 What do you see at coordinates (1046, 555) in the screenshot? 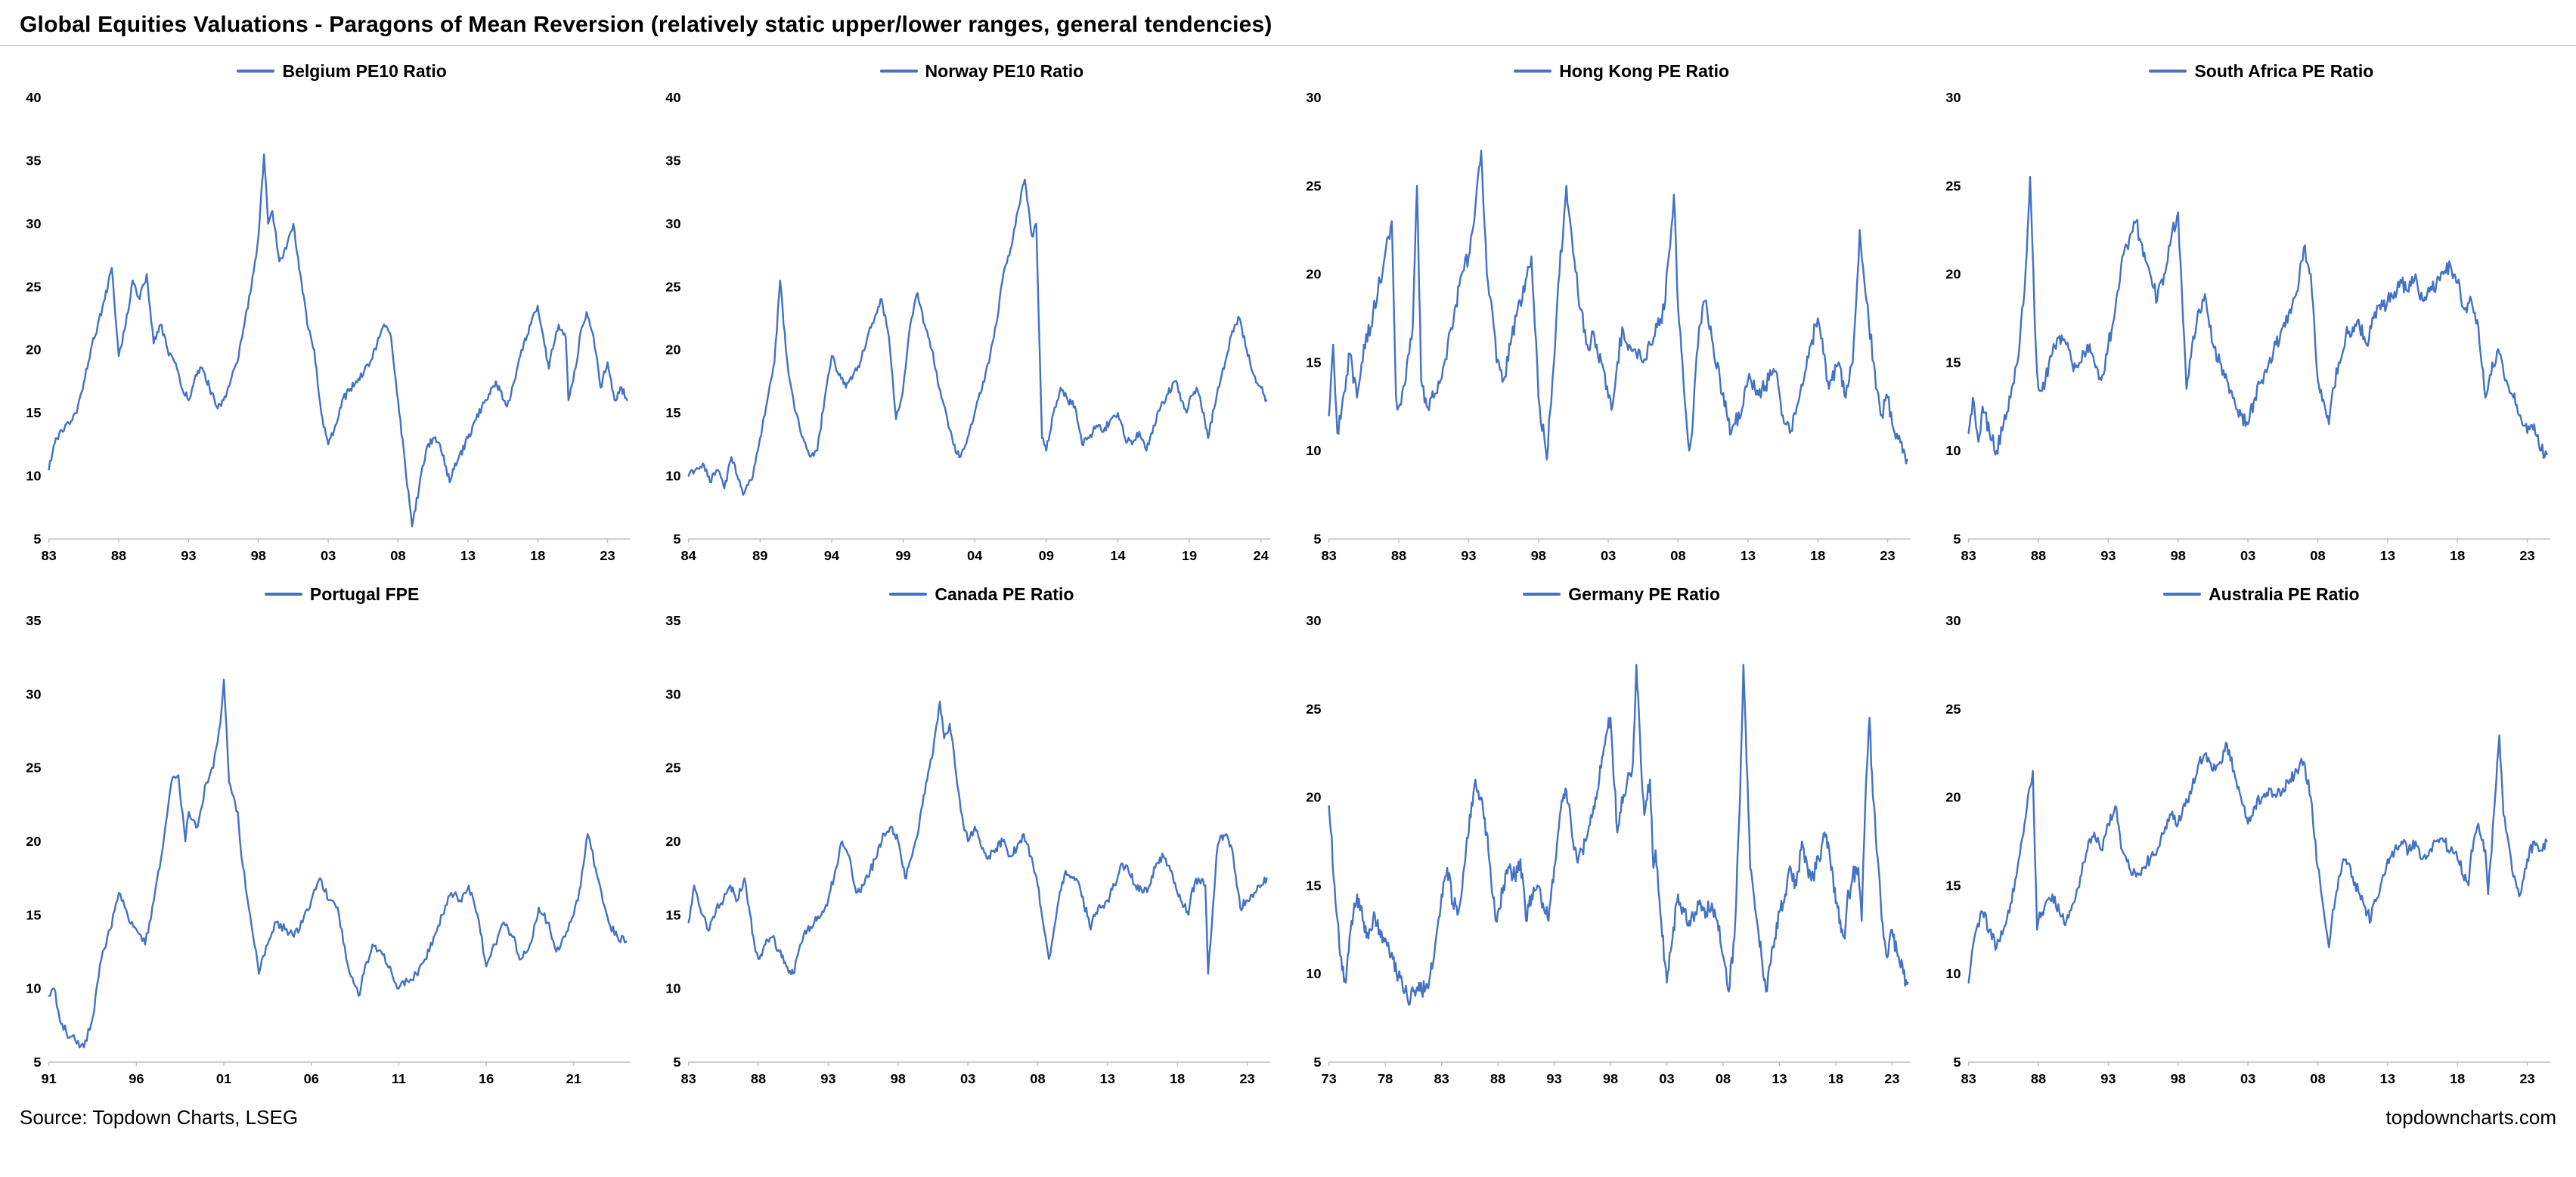
I see `svg-text: 09` at bounding box center [1046, 555].